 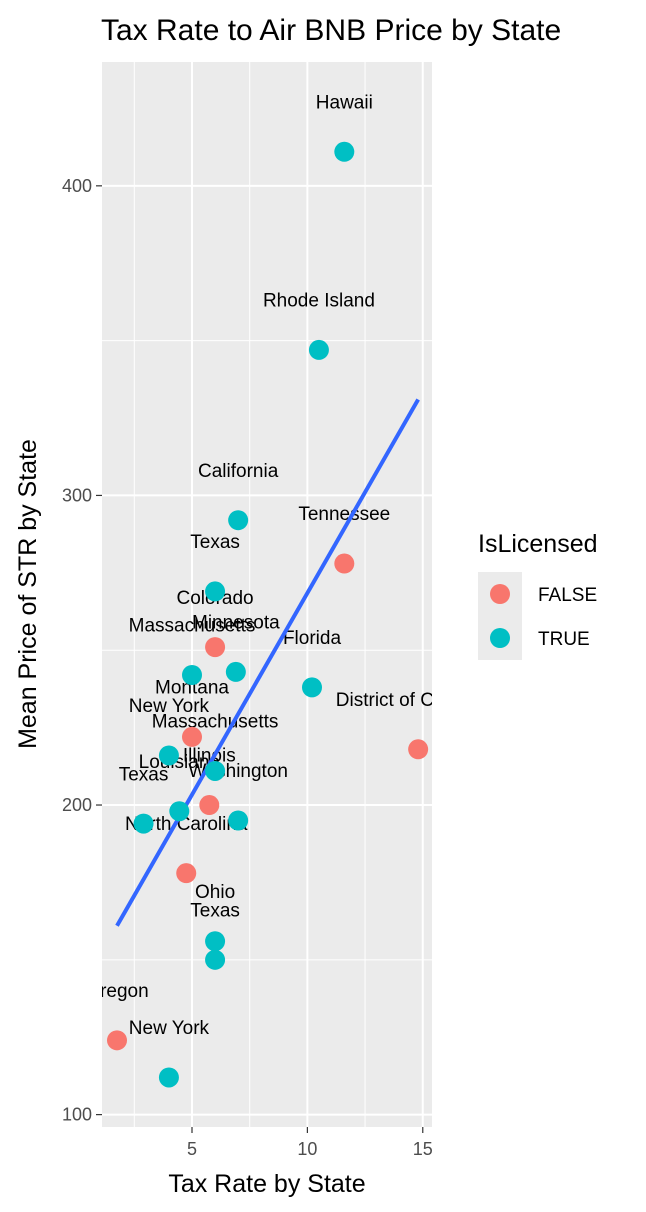 What do you see at coordinates (144, 774) in the screenshot?
I see `point-label-15: Texas` at bounding box center [144, 774].